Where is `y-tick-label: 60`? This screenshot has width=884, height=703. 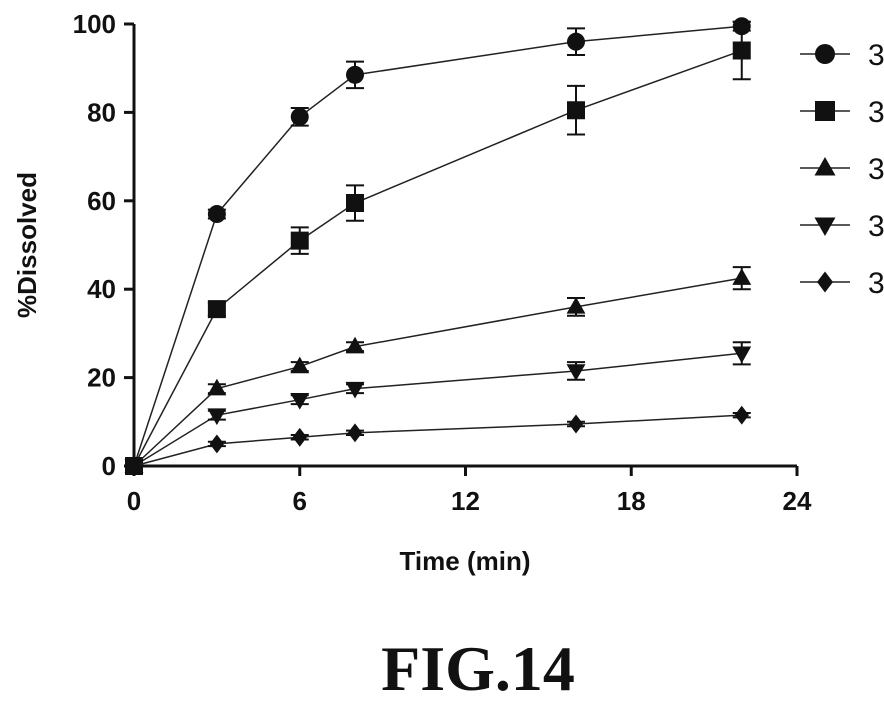 y-tick-label: 60 is located at coordinates (101, 201).